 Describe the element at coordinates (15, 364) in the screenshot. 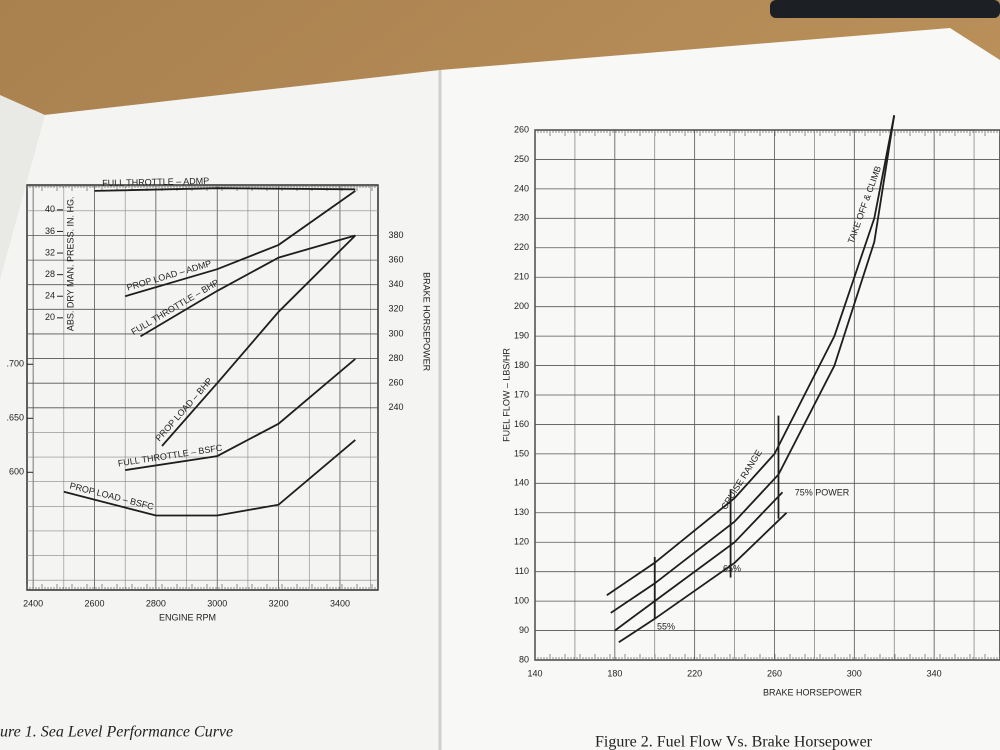

I see `bsfc-tick-label: .700` at that location.